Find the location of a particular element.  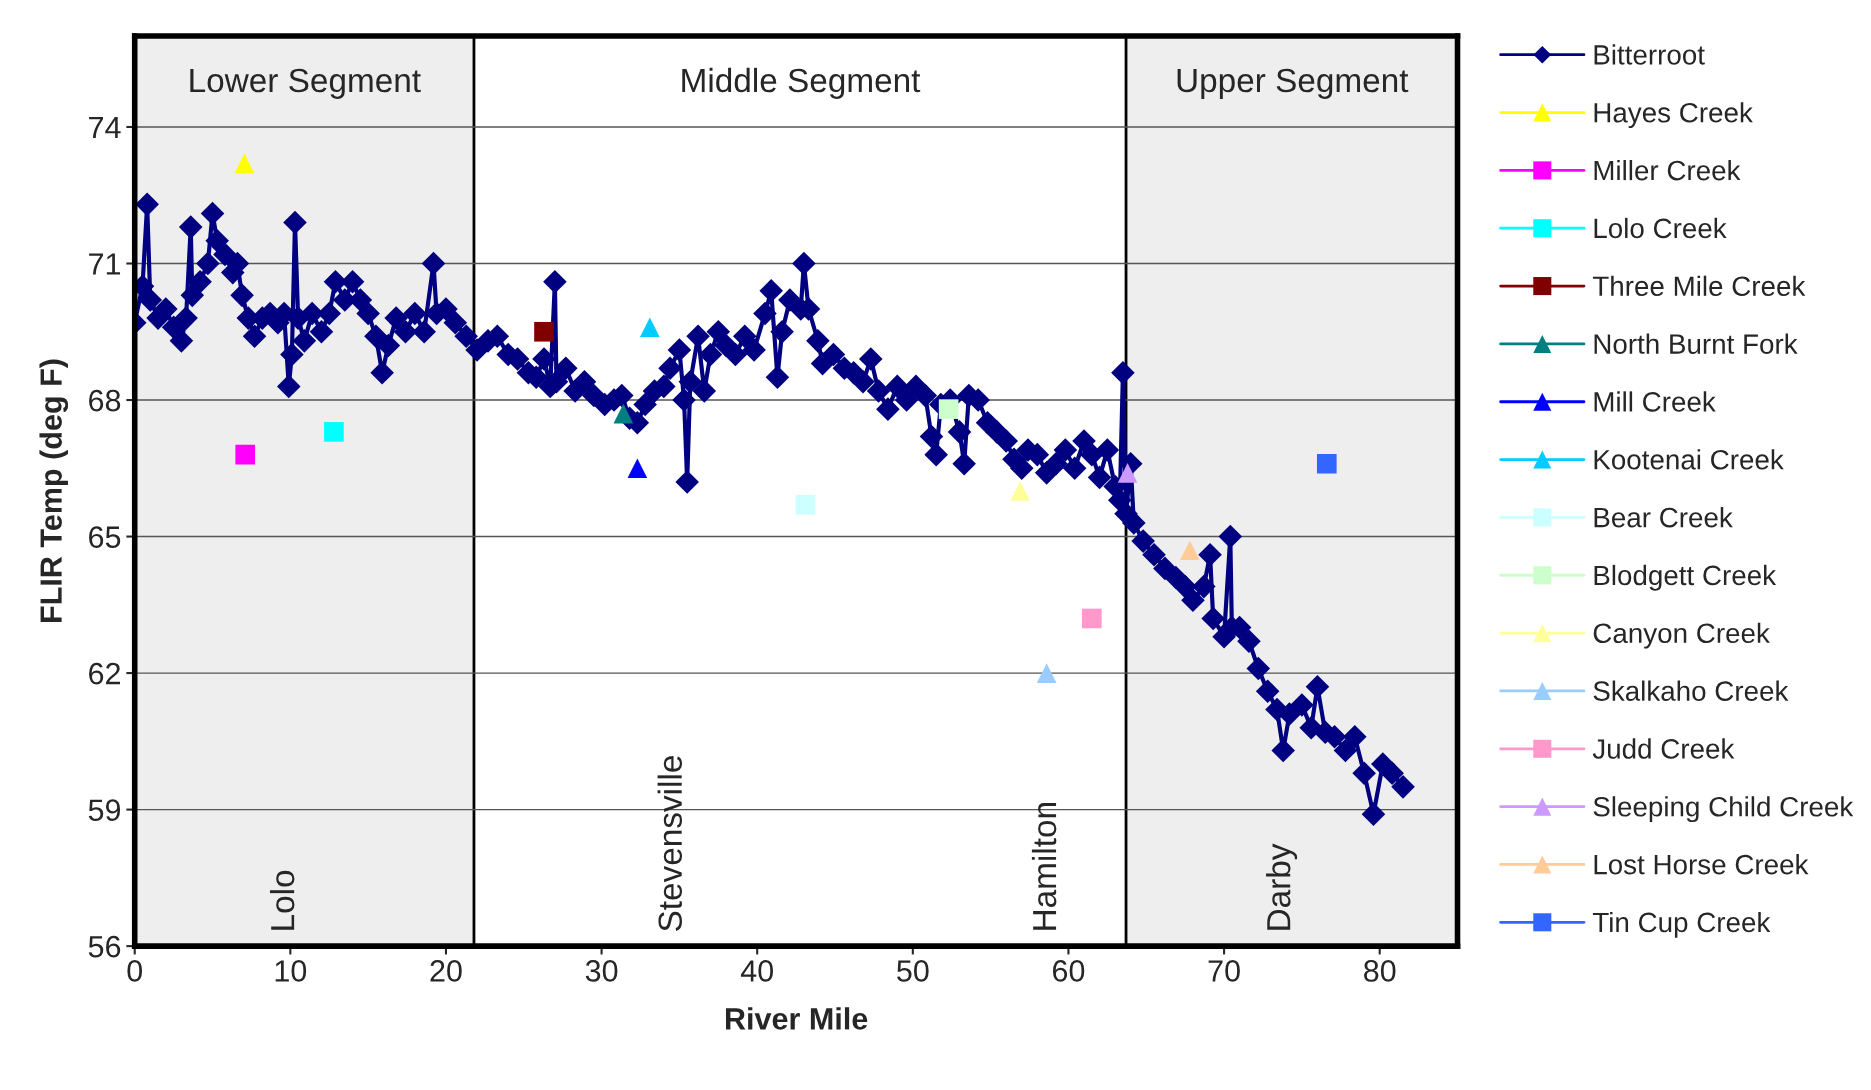

legend-label: Lost Horse Creek is located at coordinates (1701, 864).